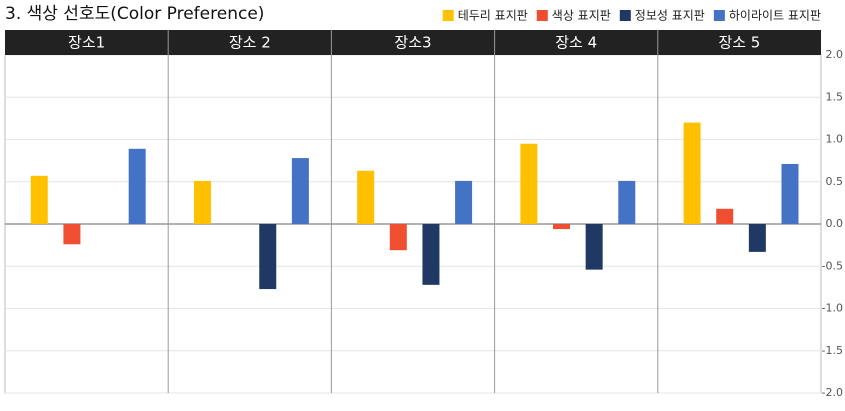  I want to click on chart-title: 3. 색상 선호도(Color Preference), so click(134, 14).